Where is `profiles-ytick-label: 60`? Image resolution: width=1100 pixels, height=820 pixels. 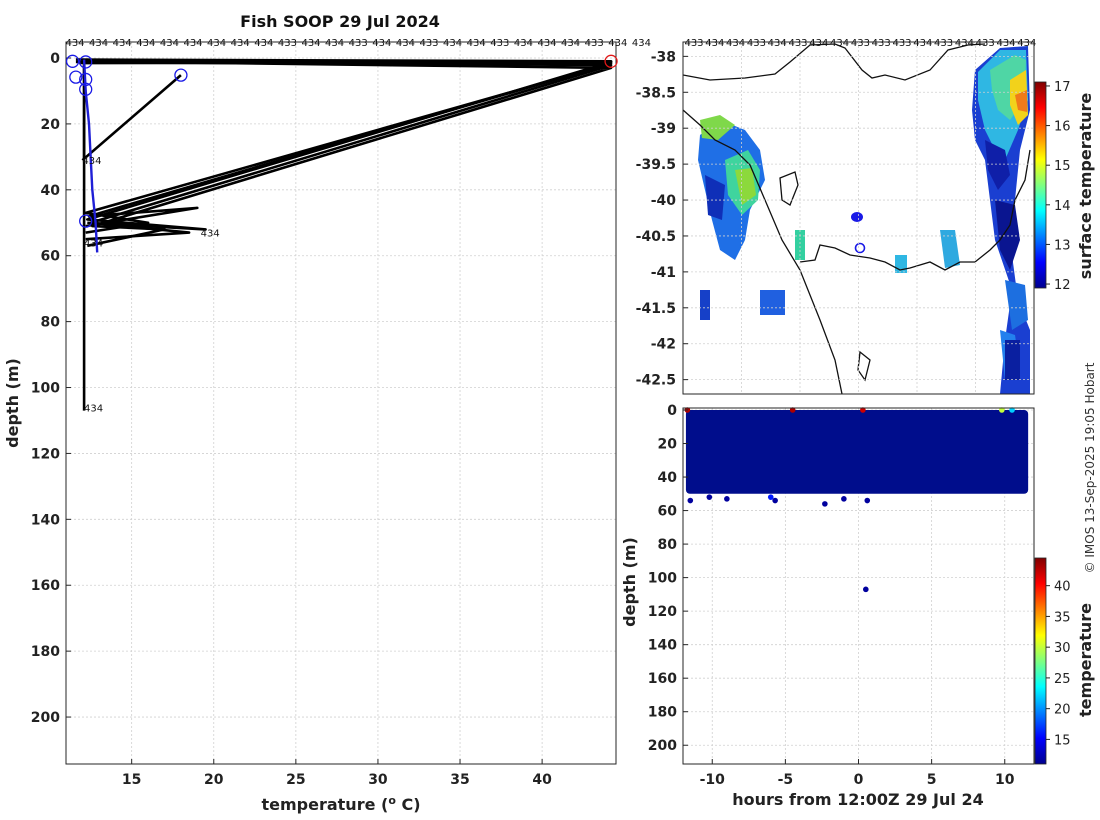 profiles-ytick-label: 60 is located at coordinates (51, 257).